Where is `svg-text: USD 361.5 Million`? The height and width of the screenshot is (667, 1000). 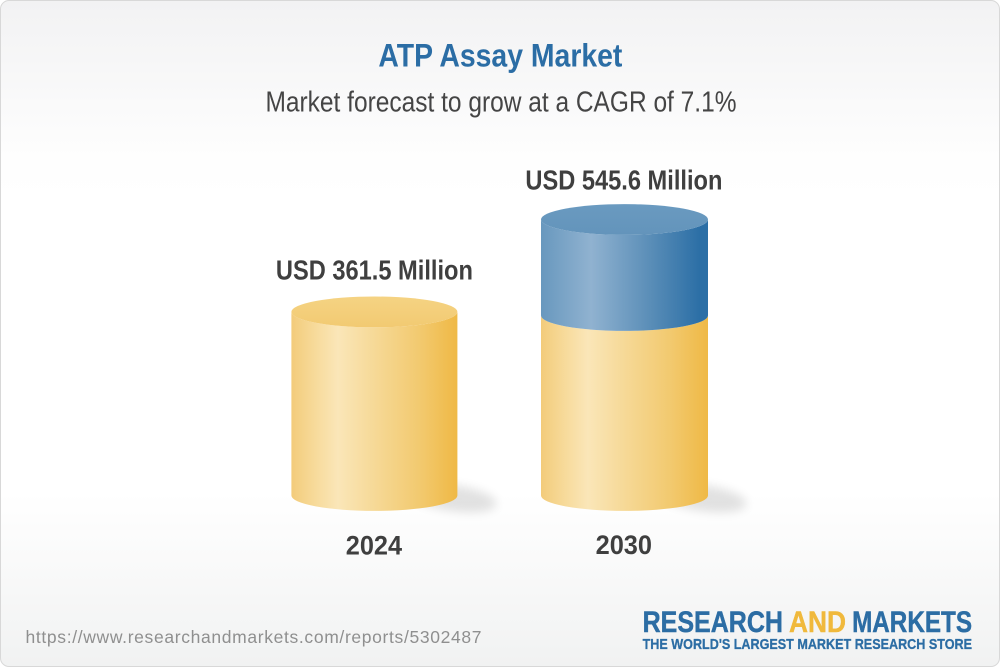
svg-text: USD 361.5 Million is located at coordinates (374, 269).